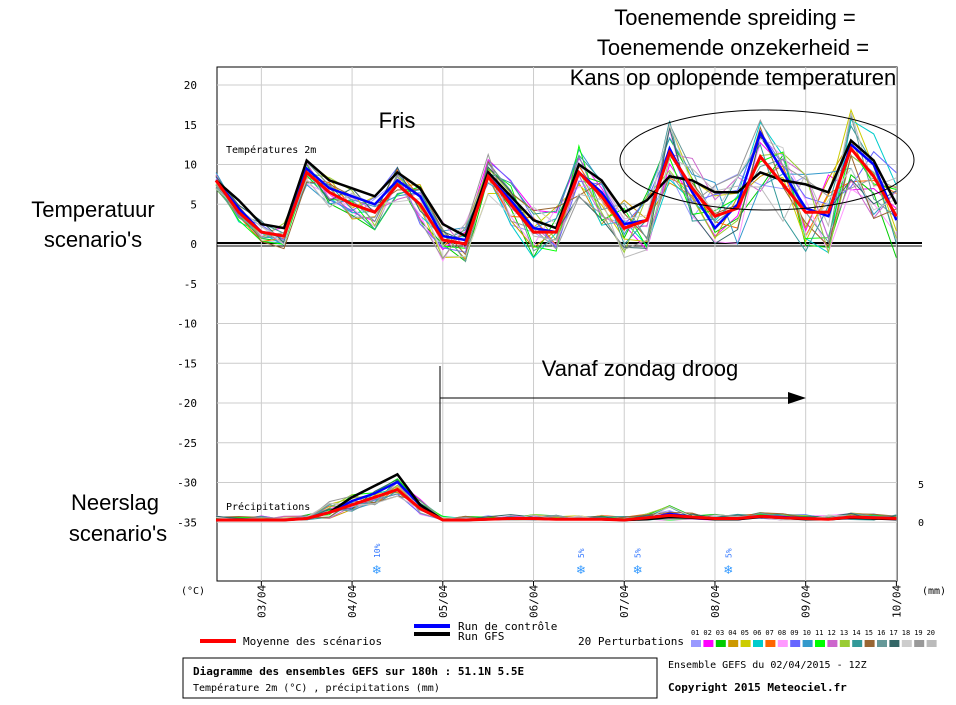 This screenshot has height=705, width=956. Describe the element at coordinates (733, 77) in the screenshot. I see `annotation-spread-line3: Kans op oplopende temperaturen` at that location.